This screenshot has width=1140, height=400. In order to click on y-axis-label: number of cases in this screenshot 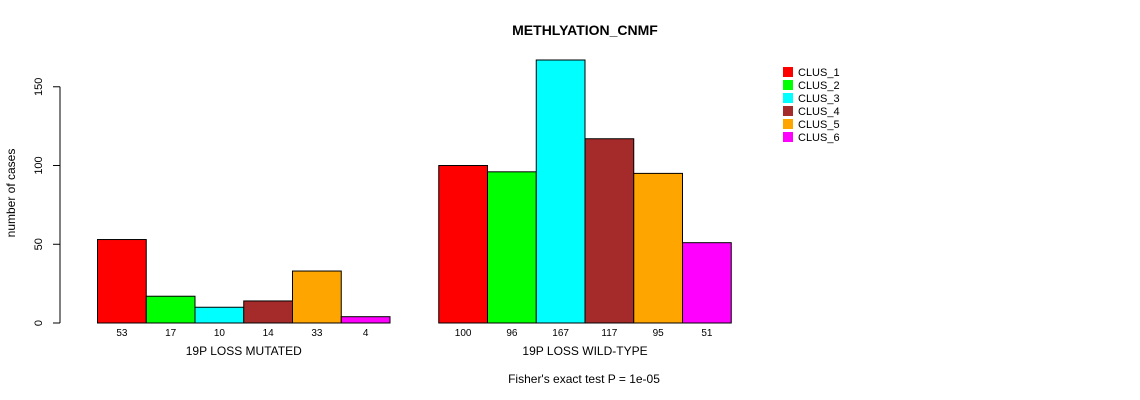, I will do `click(11, 193)`.